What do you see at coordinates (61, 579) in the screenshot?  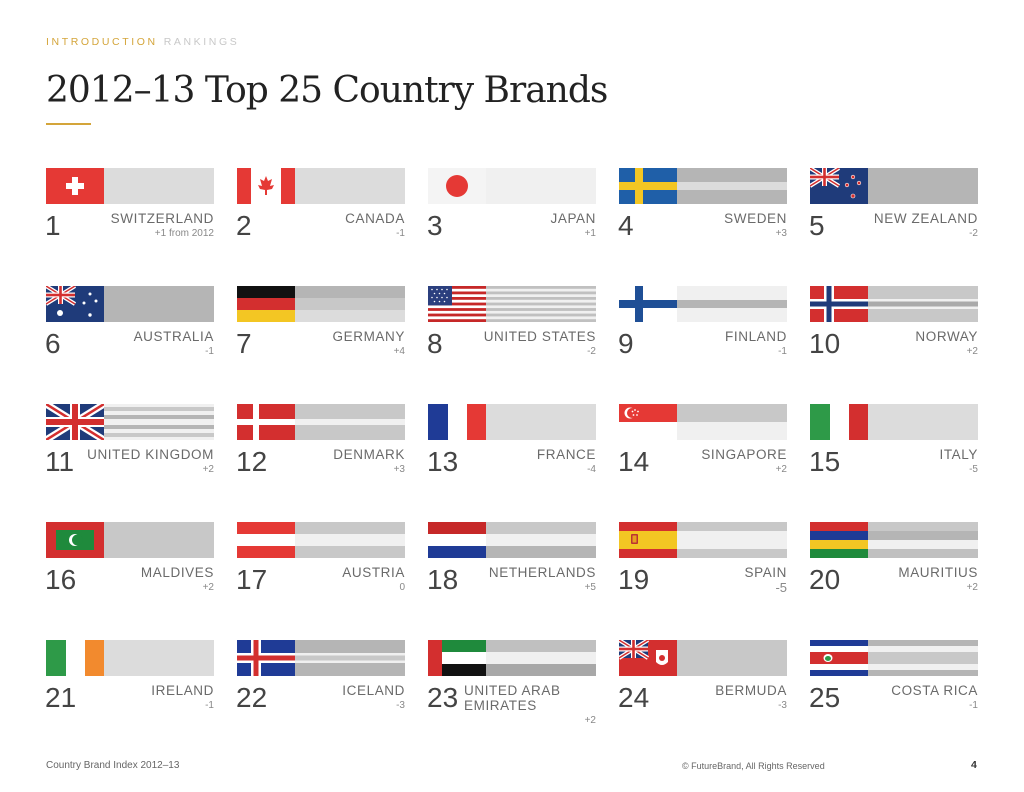 I see `rank-number: 16` at bounding box center [61, 579].